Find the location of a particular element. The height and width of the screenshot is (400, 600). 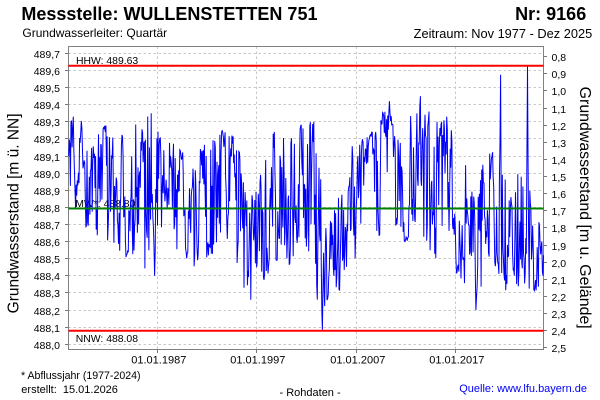

svg-text: Grundwasserstand [m ü. NN] is located at coordinates (13, 213).